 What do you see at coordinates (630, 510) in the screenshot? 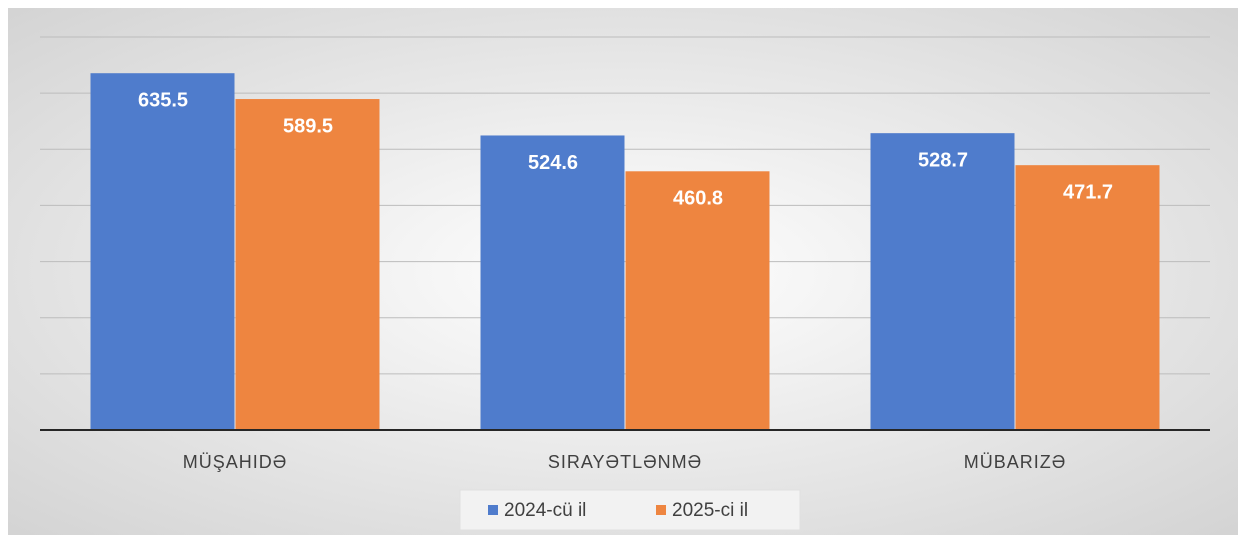
I see `legend-box` at bounding box center [630, 510].